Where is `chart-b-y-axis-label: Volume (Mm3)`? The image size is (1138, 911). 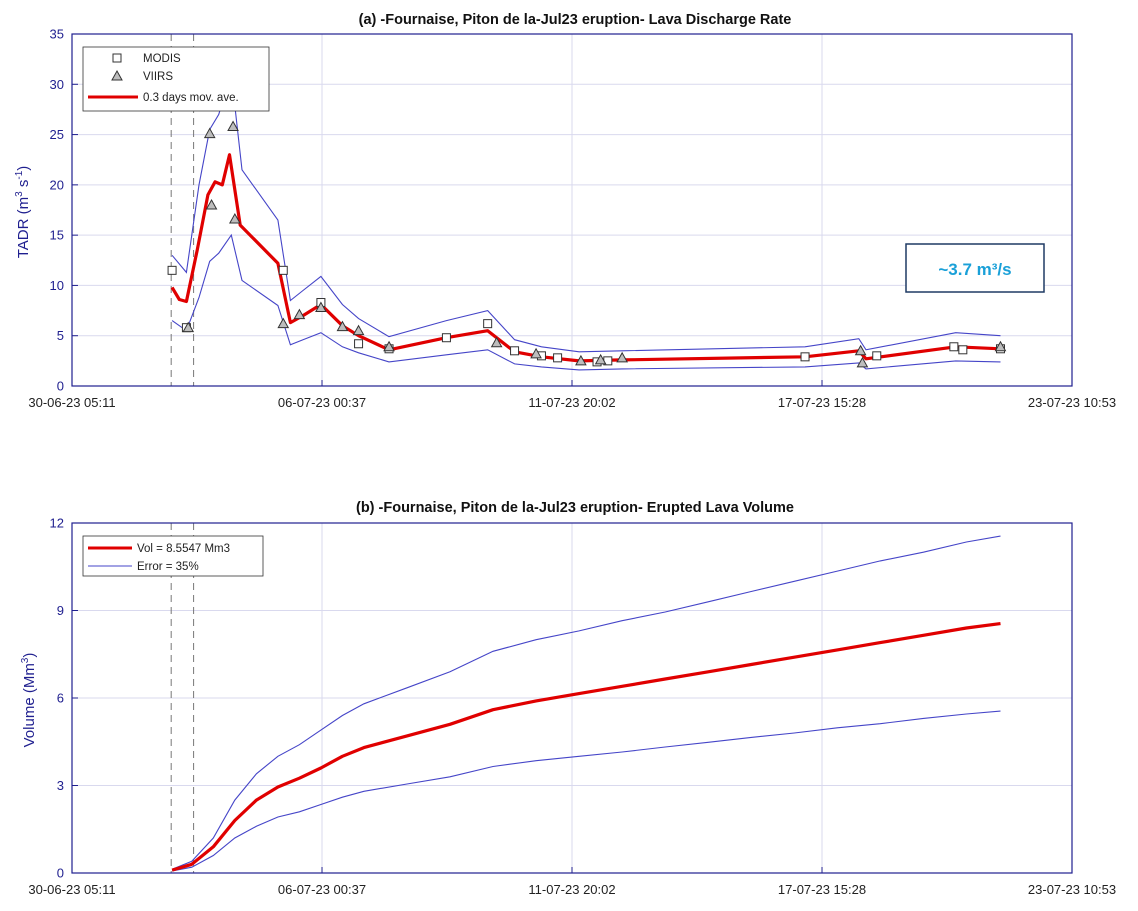
chart-b-y-axis-label: Volume (Mm3) is located at coordinates (29, 700).